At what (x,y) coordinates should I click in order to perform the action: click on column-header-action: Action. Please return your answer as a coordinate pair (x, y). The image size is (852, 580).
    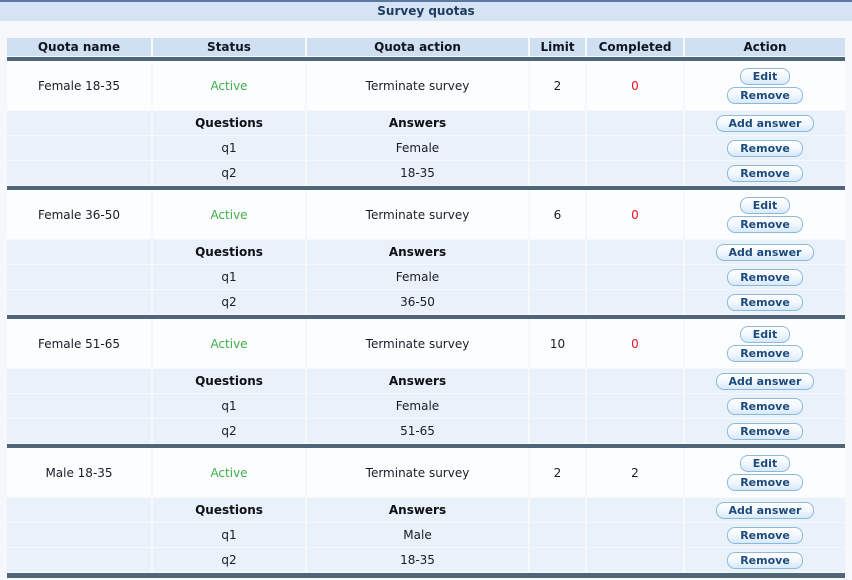
    Looking at the image, I should click on (765, 47).